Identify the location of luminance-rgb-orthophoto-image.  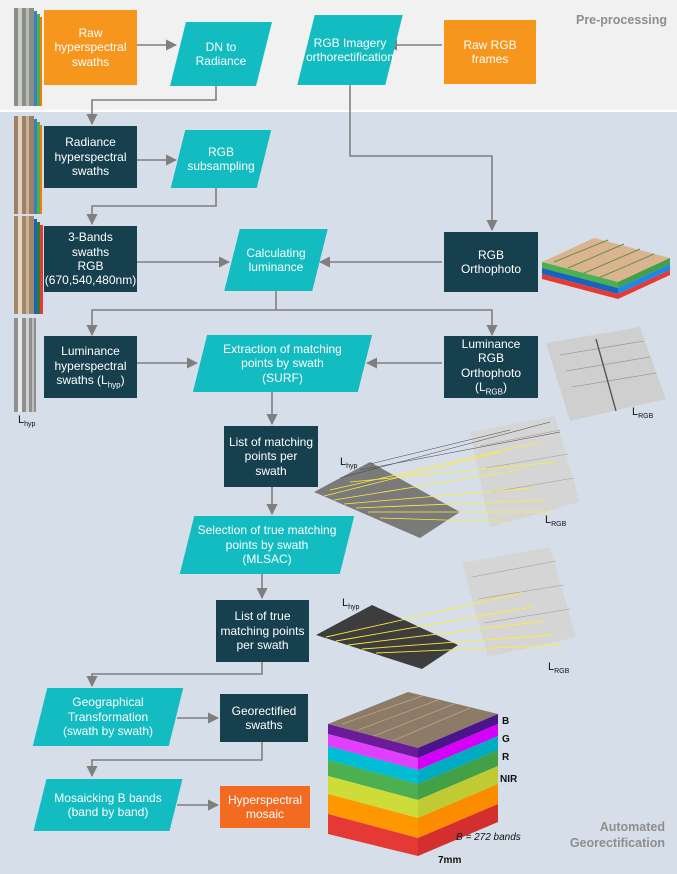
(606, 374).